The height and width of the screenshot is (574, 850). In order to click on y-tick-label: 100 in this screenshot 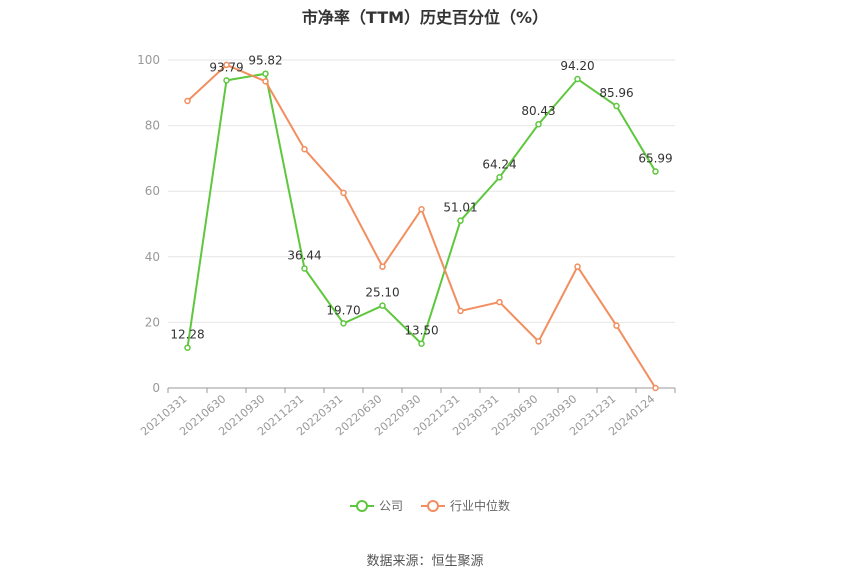, I will do `click(148, 60)`.